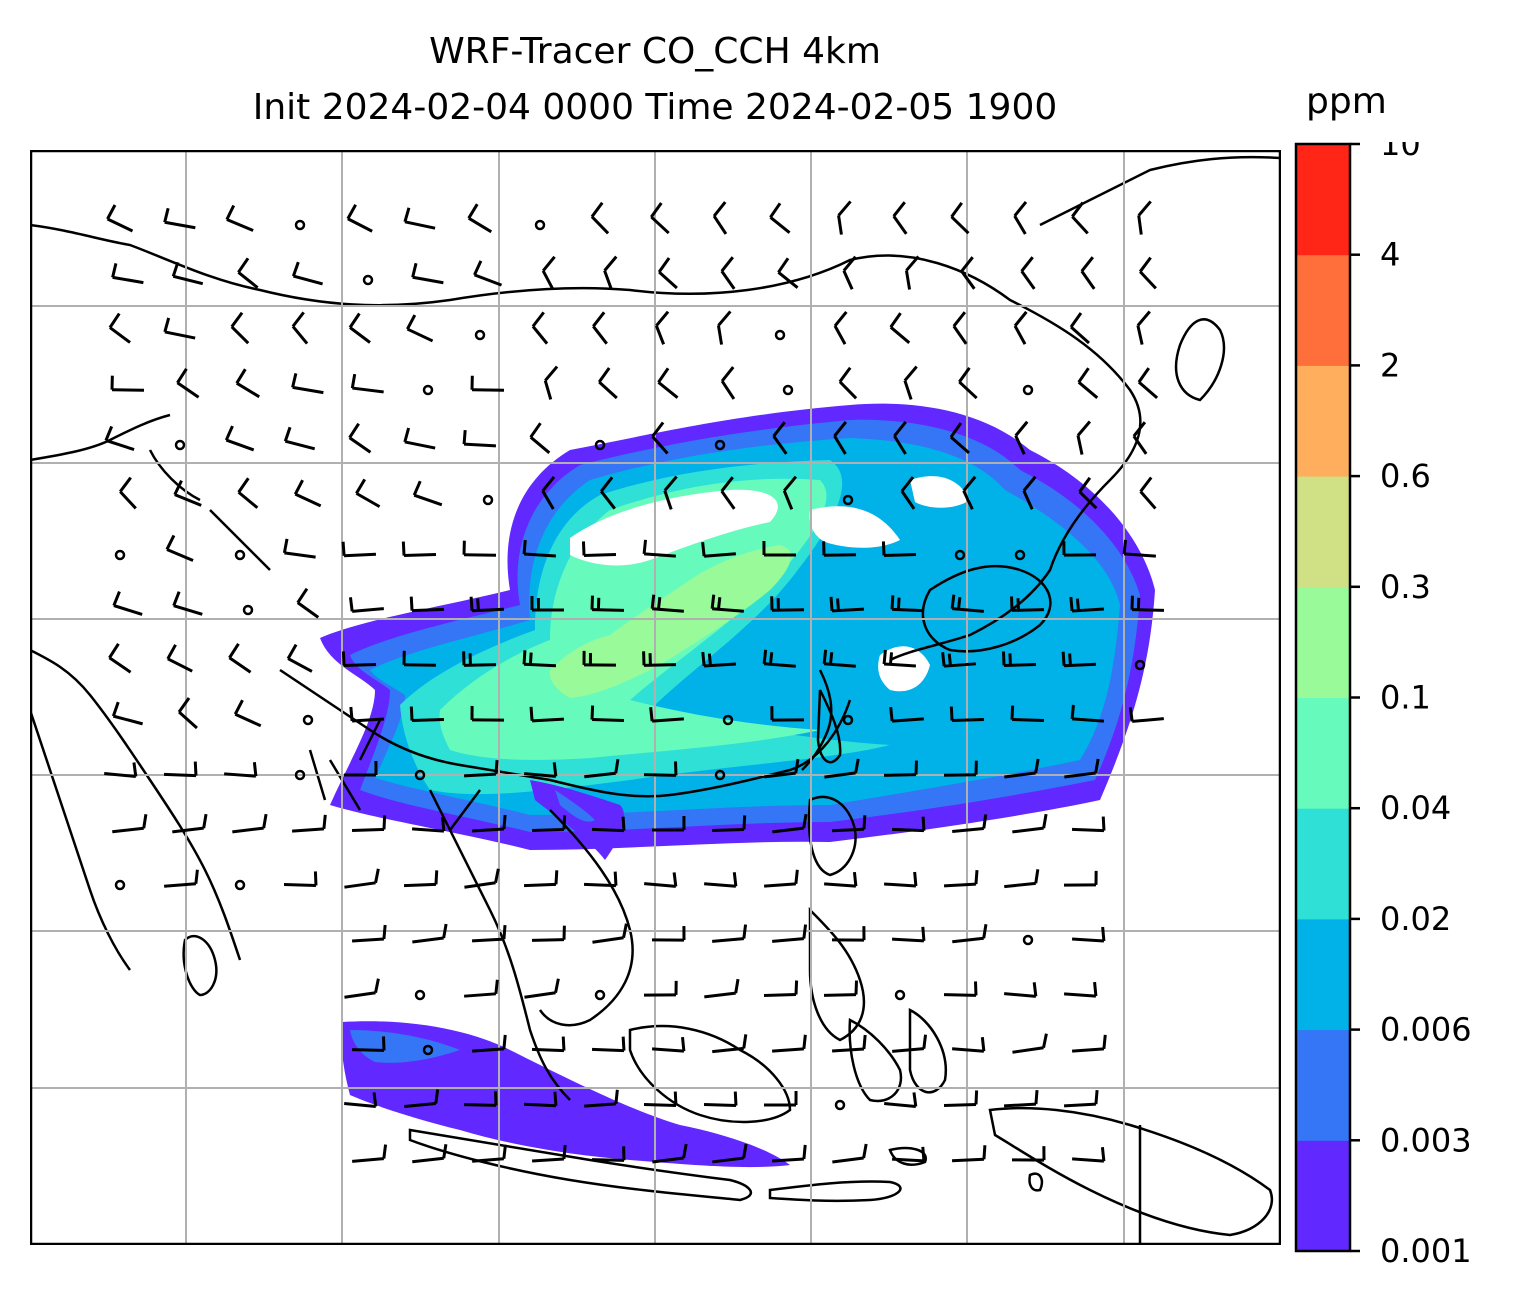  Describe the element at coordinates (1323, 697) in the screenshot. I see `colorbar-frame` at that location.